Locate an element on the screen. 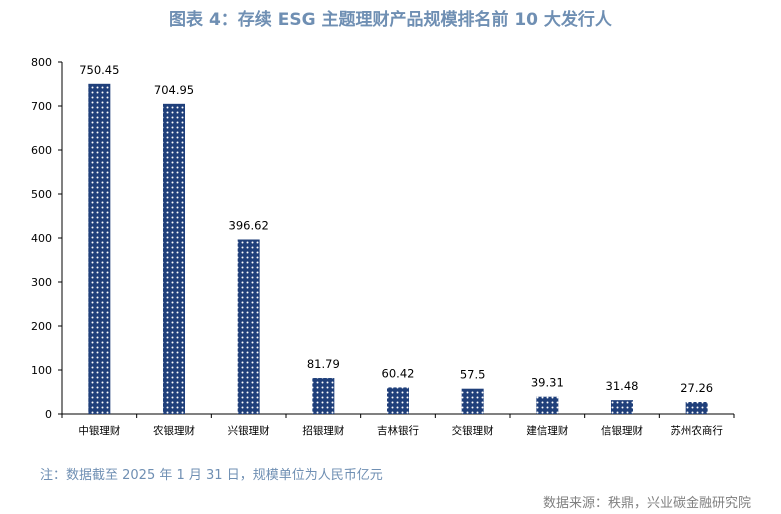 This screenshot has width=781, height=514. x-tick-label: 交银理财 is located at coordinates (473, 430).